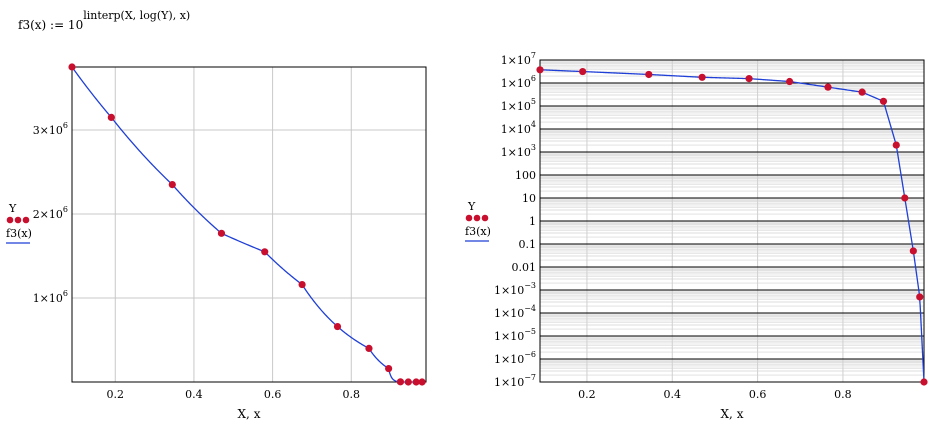 The height and width of the screenshot is (426, 930). What do you see at coordinates (528, 244) in the screenshot?
I see `y-tick-label: 0.1` at bounding box center [528, 244].